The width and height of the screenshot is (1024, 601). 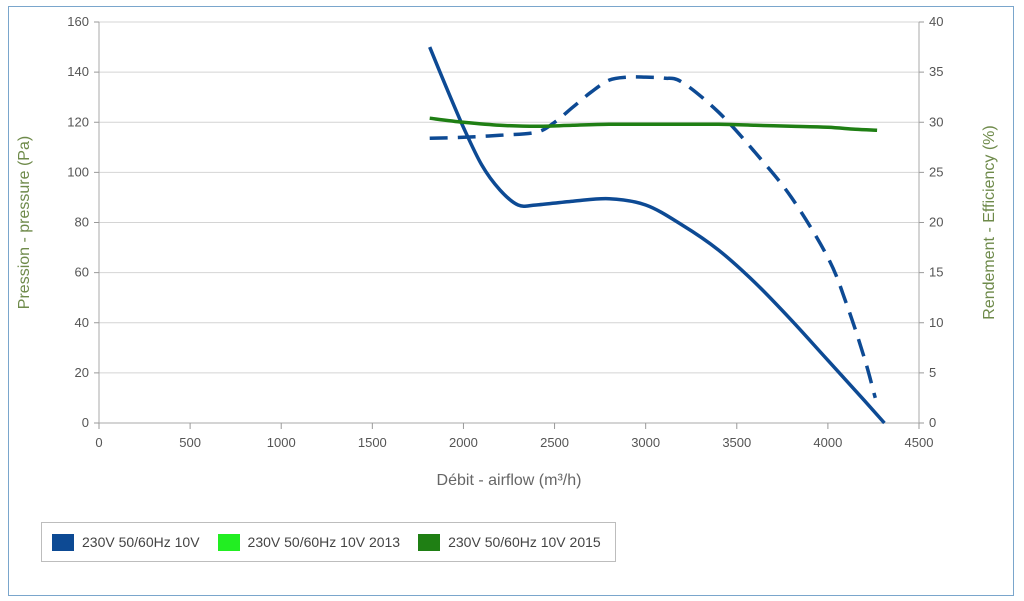 What do you see at coordinates (24, 222) in the screenshot?
I see `y-left-axis-title: Pression - pressure (Pa)` at bounding box center [24, 222].